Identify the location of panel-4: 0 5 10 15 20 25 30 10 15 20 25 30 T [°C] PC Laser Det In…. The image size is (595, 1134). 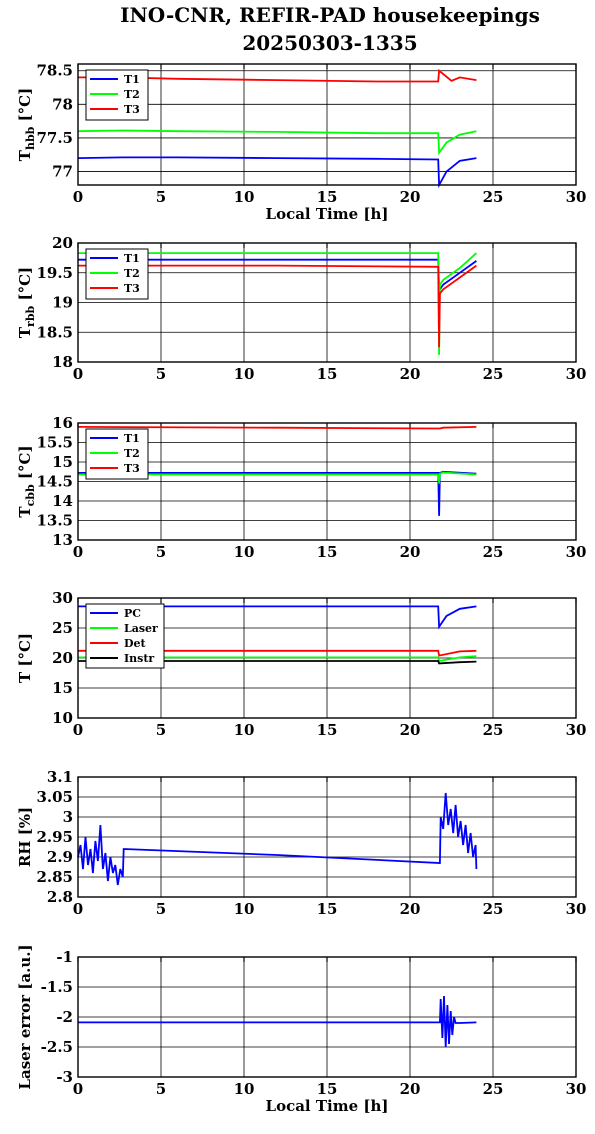
(301, 664).